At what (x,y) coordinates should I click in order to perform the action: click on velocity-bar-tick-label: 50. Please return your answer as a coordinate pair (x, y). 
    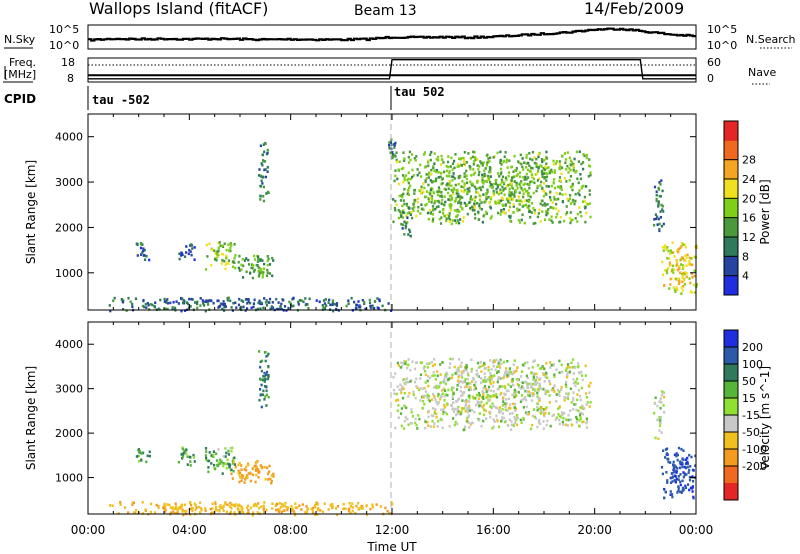
    Looking at the image, I should click on (749, 381).